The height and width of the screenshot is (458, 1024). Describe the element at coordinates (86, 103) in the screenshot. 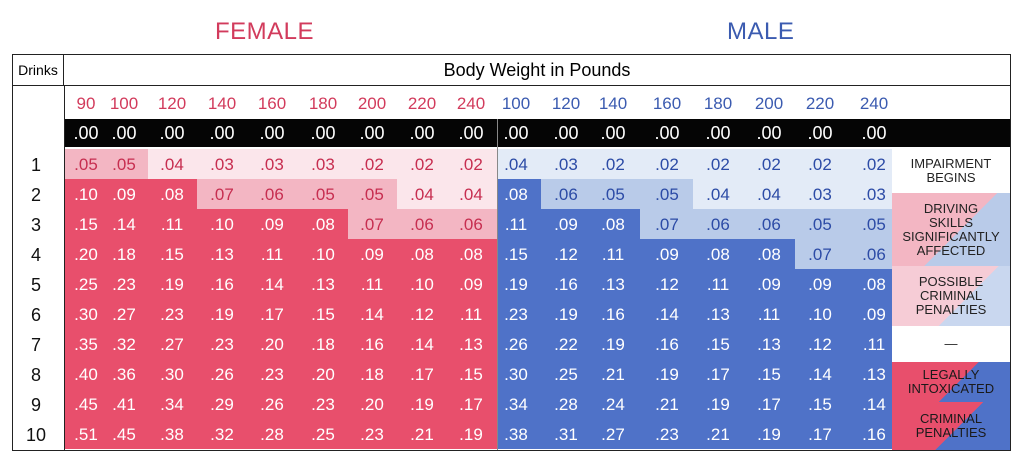

I see `female-weight-header: 90` at that location.